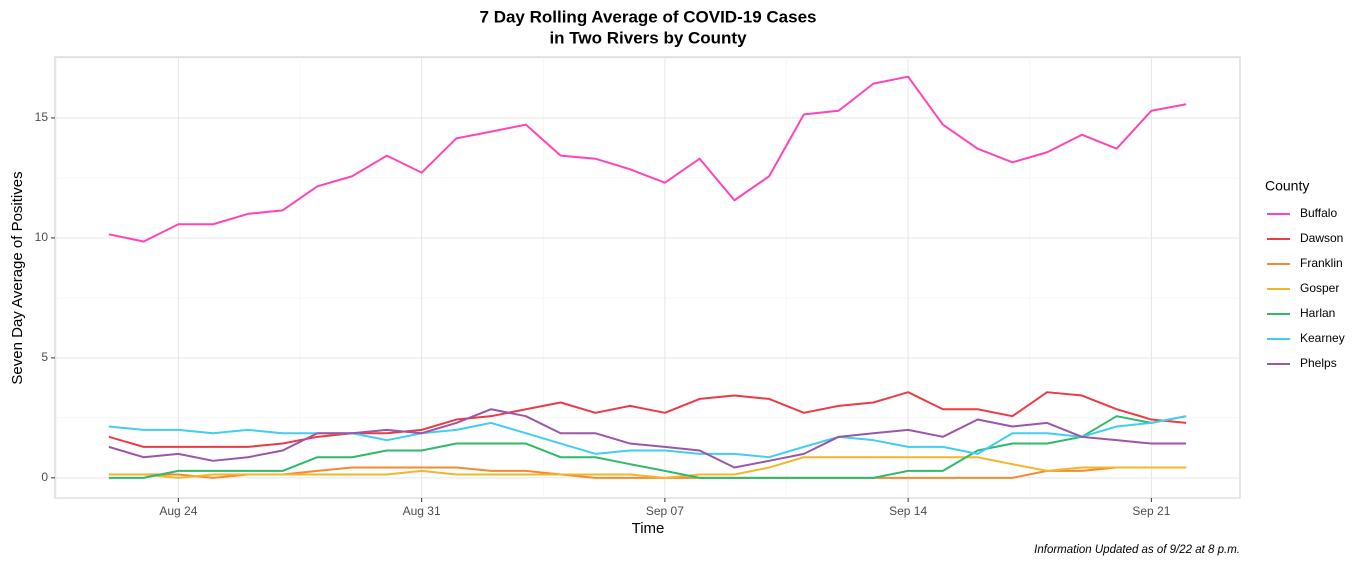  I want to click on x-tick-label: Sep 14, so click(908, 511).